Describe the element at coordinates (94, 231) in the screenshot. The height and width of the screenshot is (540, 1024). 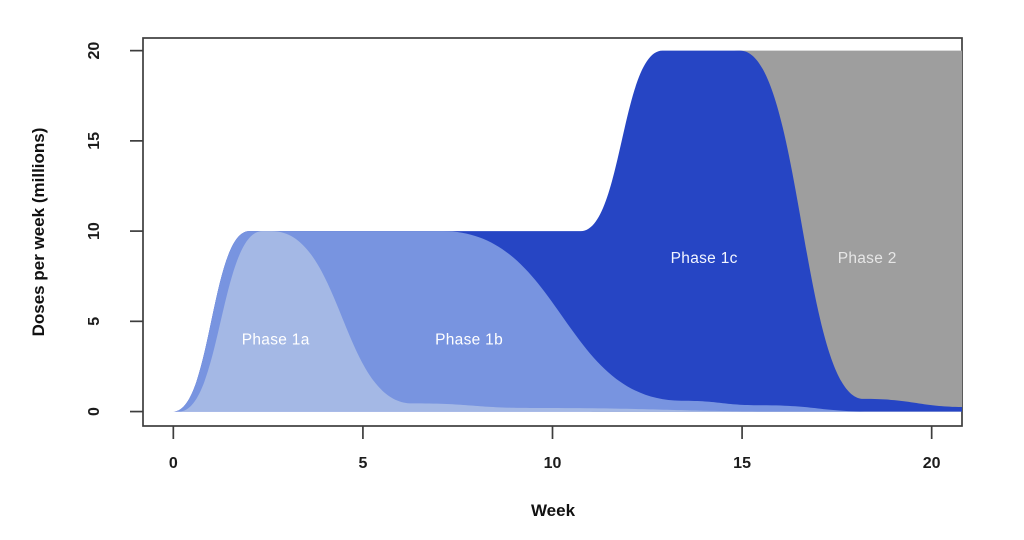
I see `y-tick-label-10: 10` at that location.